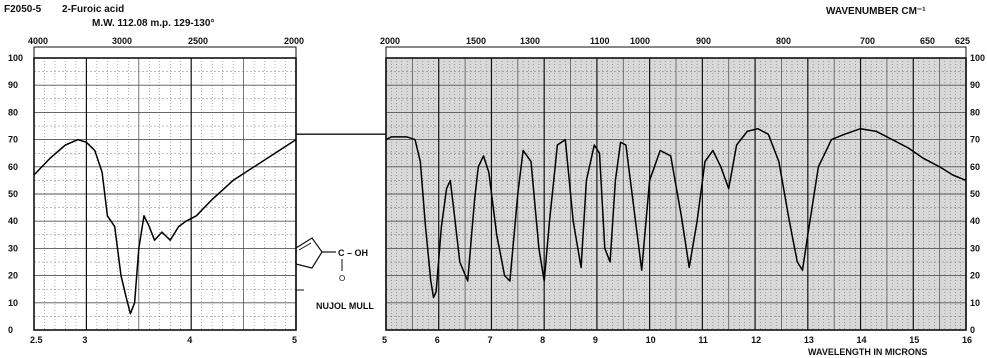 The width and height of the screenshot is (987, 358). I want to click on y-tick-label-right: 50, so click(975, 194).